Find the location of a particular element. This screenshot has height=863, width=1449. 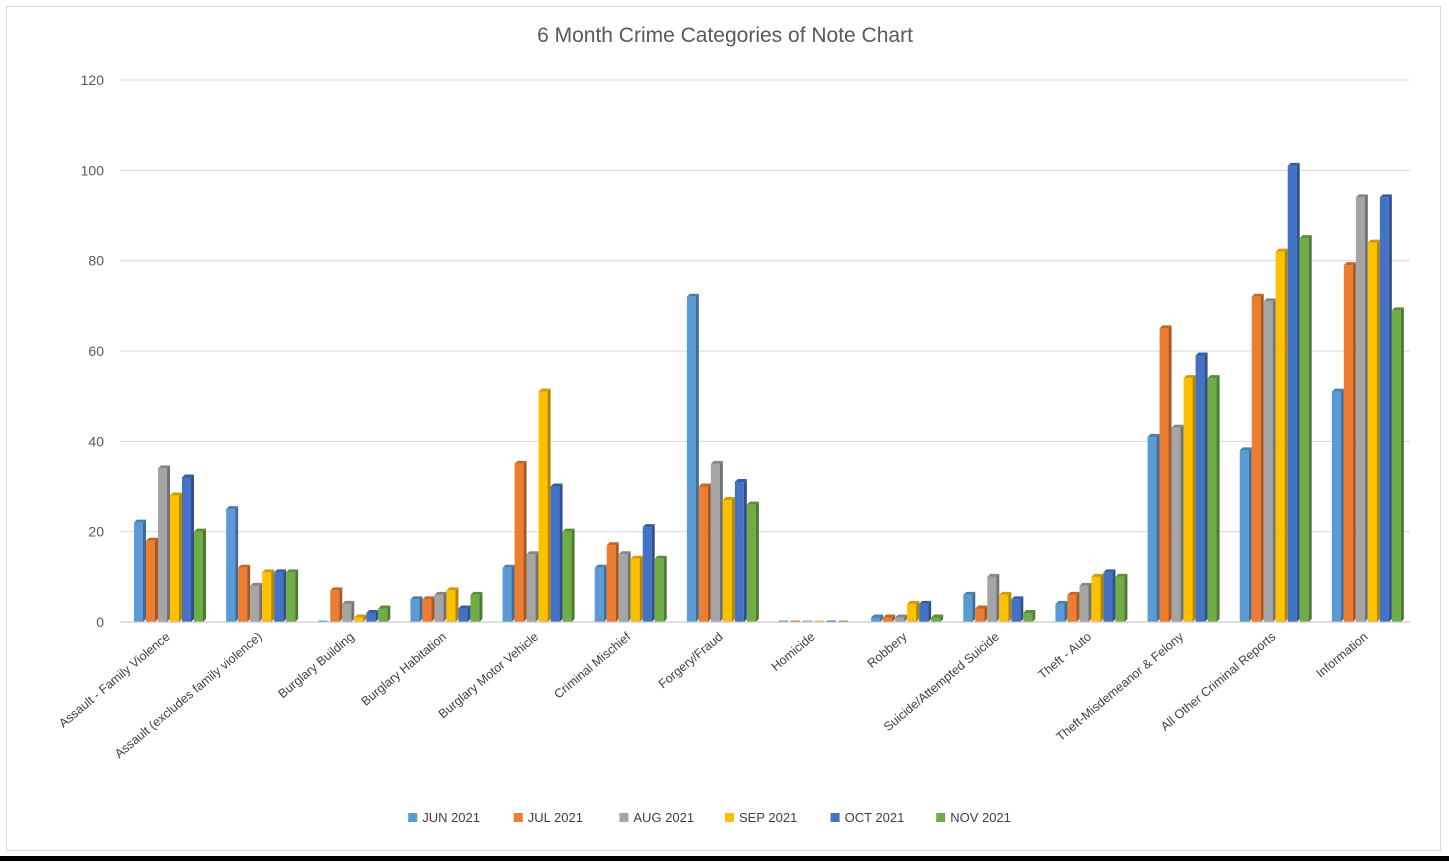

y-tick-label: 40 is located at coordinates (96, 441).